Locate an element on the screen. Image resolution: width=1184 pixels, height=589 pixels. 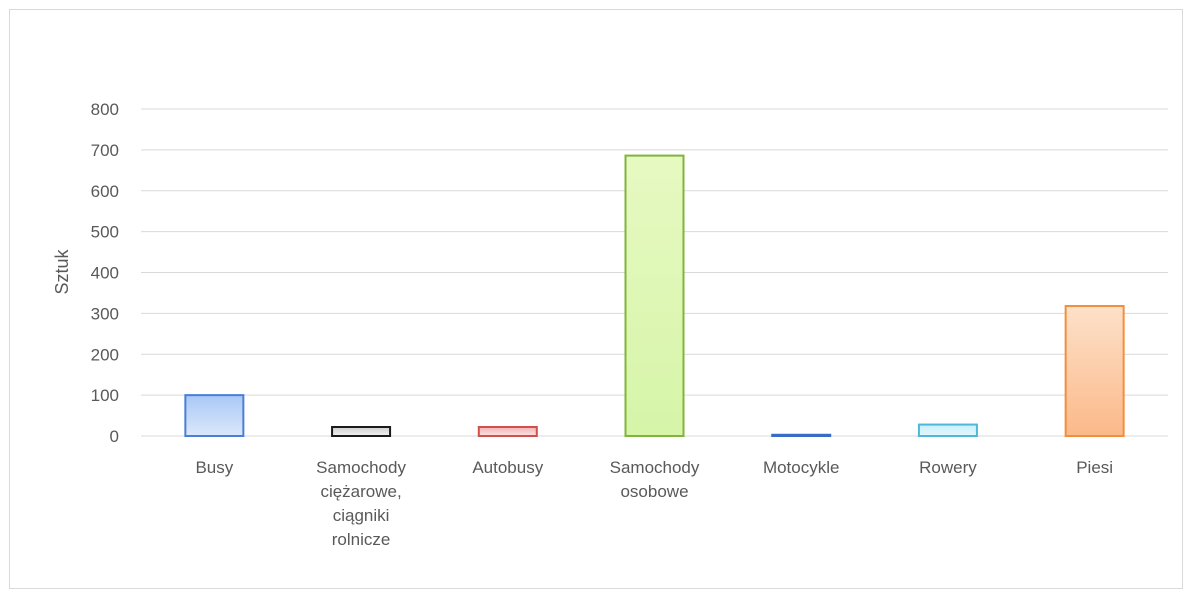
y-tick-label: 800 is located at coordinates (105, 109).